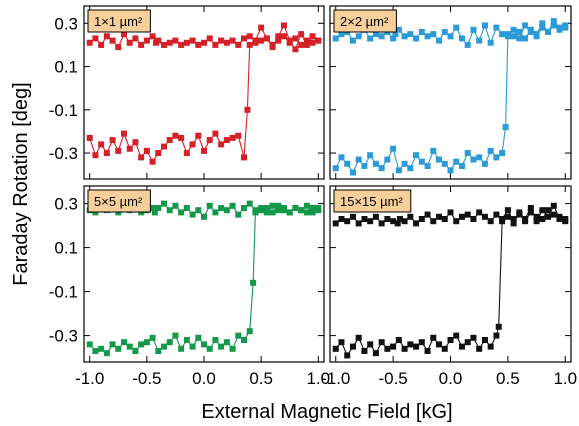  I want to click on y-tick-label: 0.3, so click(66, 204).